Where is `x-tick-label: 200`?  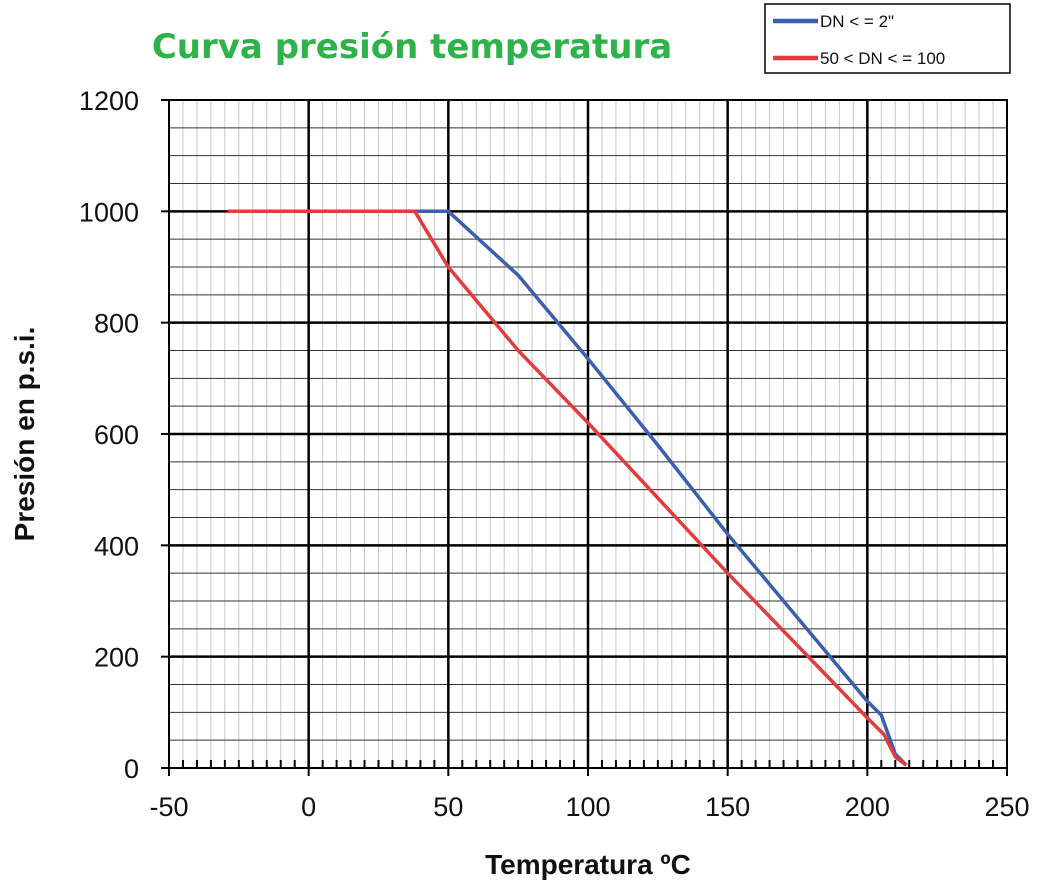
x-tick-label: 200 is located at coordinates (867, 807).